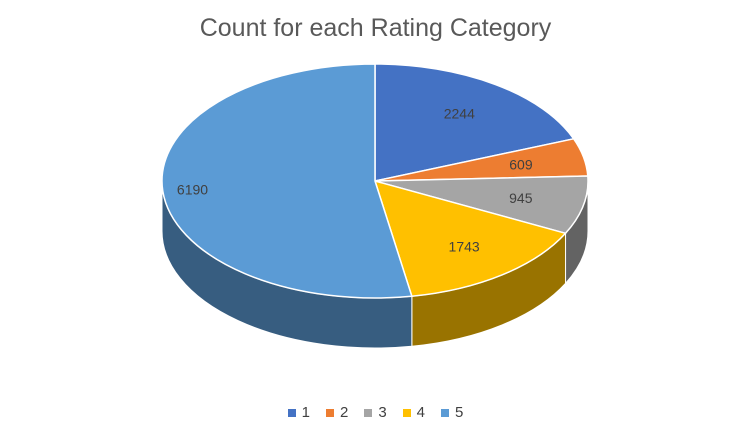 This screenshot has height=442, width=751. What do you see at coordinates (452, 412) in the screenshot?
I see `legend-item-5: 5` at bounding box center [452, 412].